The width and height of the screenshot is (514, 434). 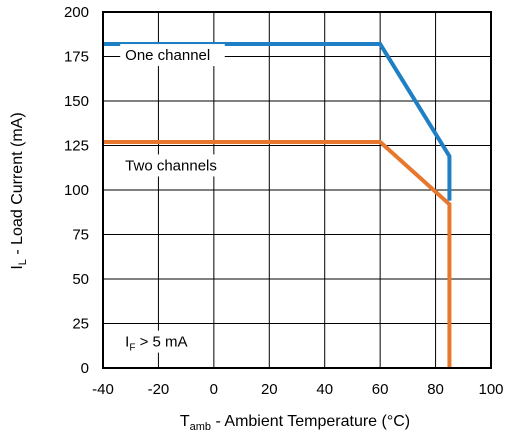 What do you see at coordinates (80, 235) in the screenshot?
I see `y-tick-label: 75` at bounding box center [80, 235].